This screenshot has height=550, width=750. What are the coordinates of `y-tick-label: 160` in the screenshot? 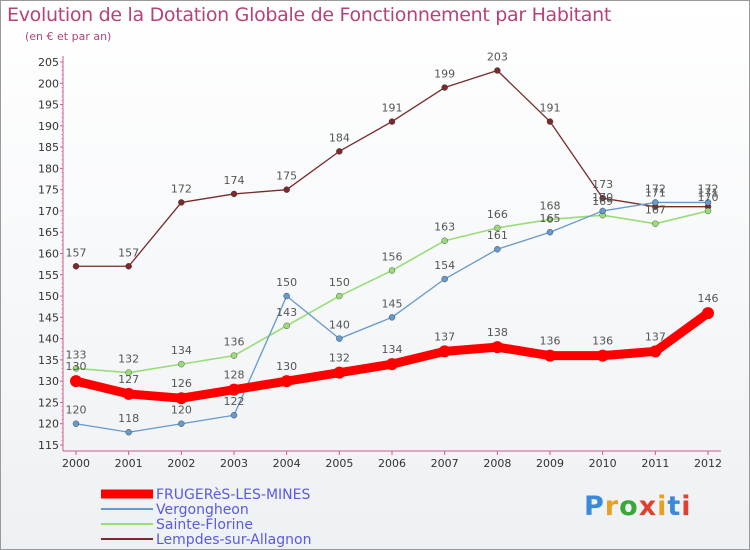 It's located at (48, 254).